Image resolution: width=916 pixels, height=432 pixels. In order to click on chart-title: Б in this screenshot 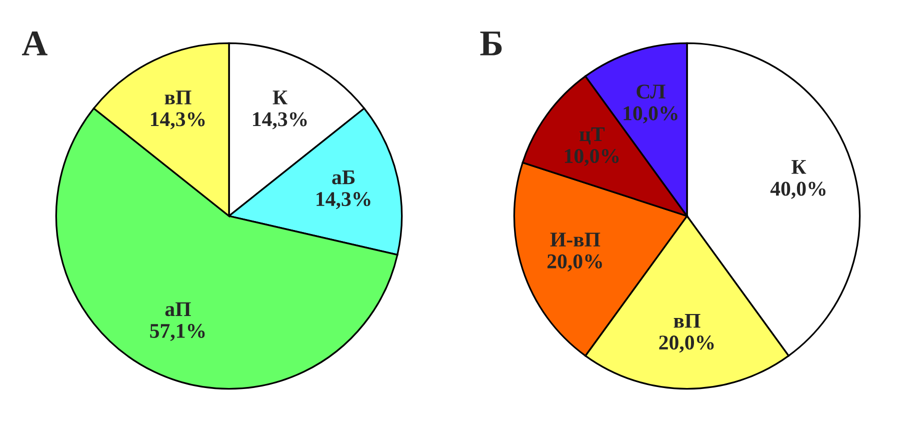, I will do `click(491, 44)`.